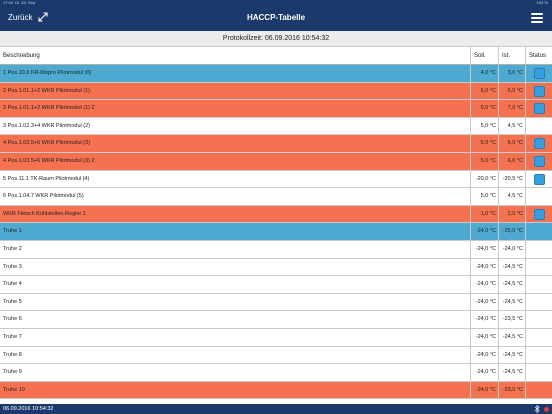  What do you see at coordinates (511, 108) in the screenshot?
I see `row-ist: 7,0 °C` at bounding box center [511, 108].